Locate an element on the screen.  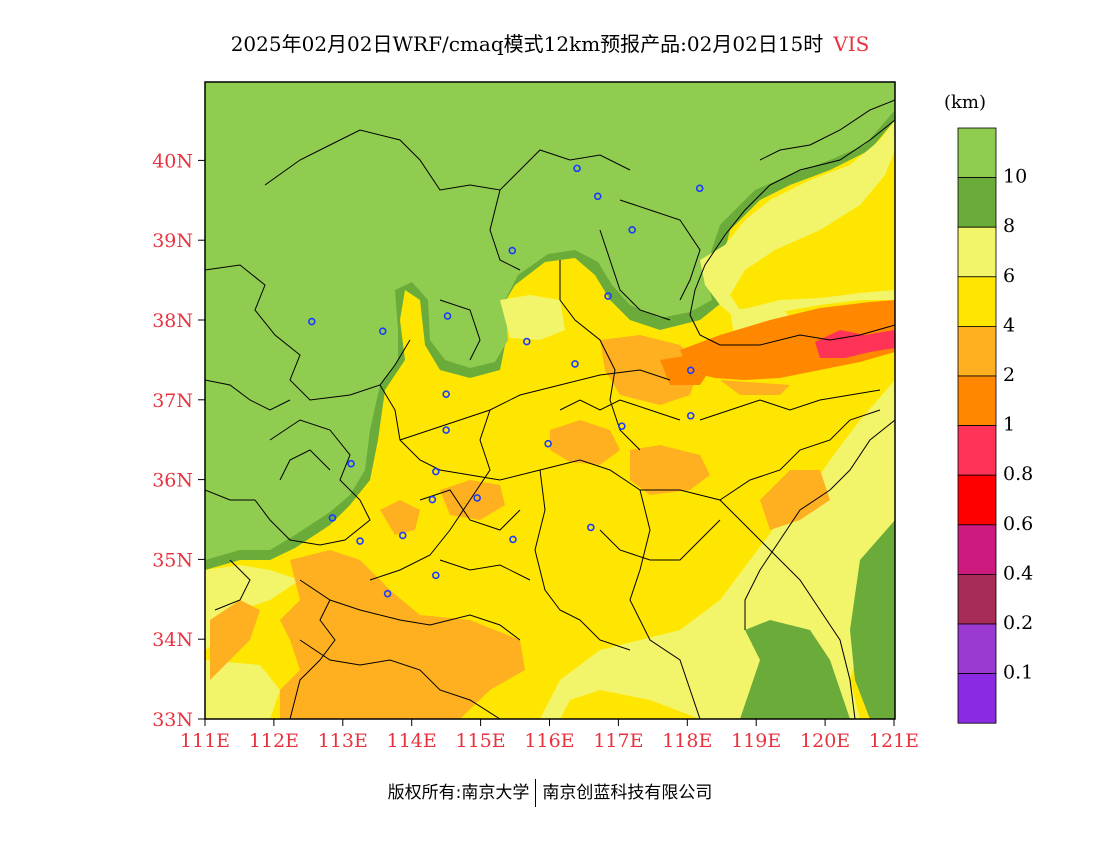
colorbar-label: 10 is located at coordinates (1015, 177).